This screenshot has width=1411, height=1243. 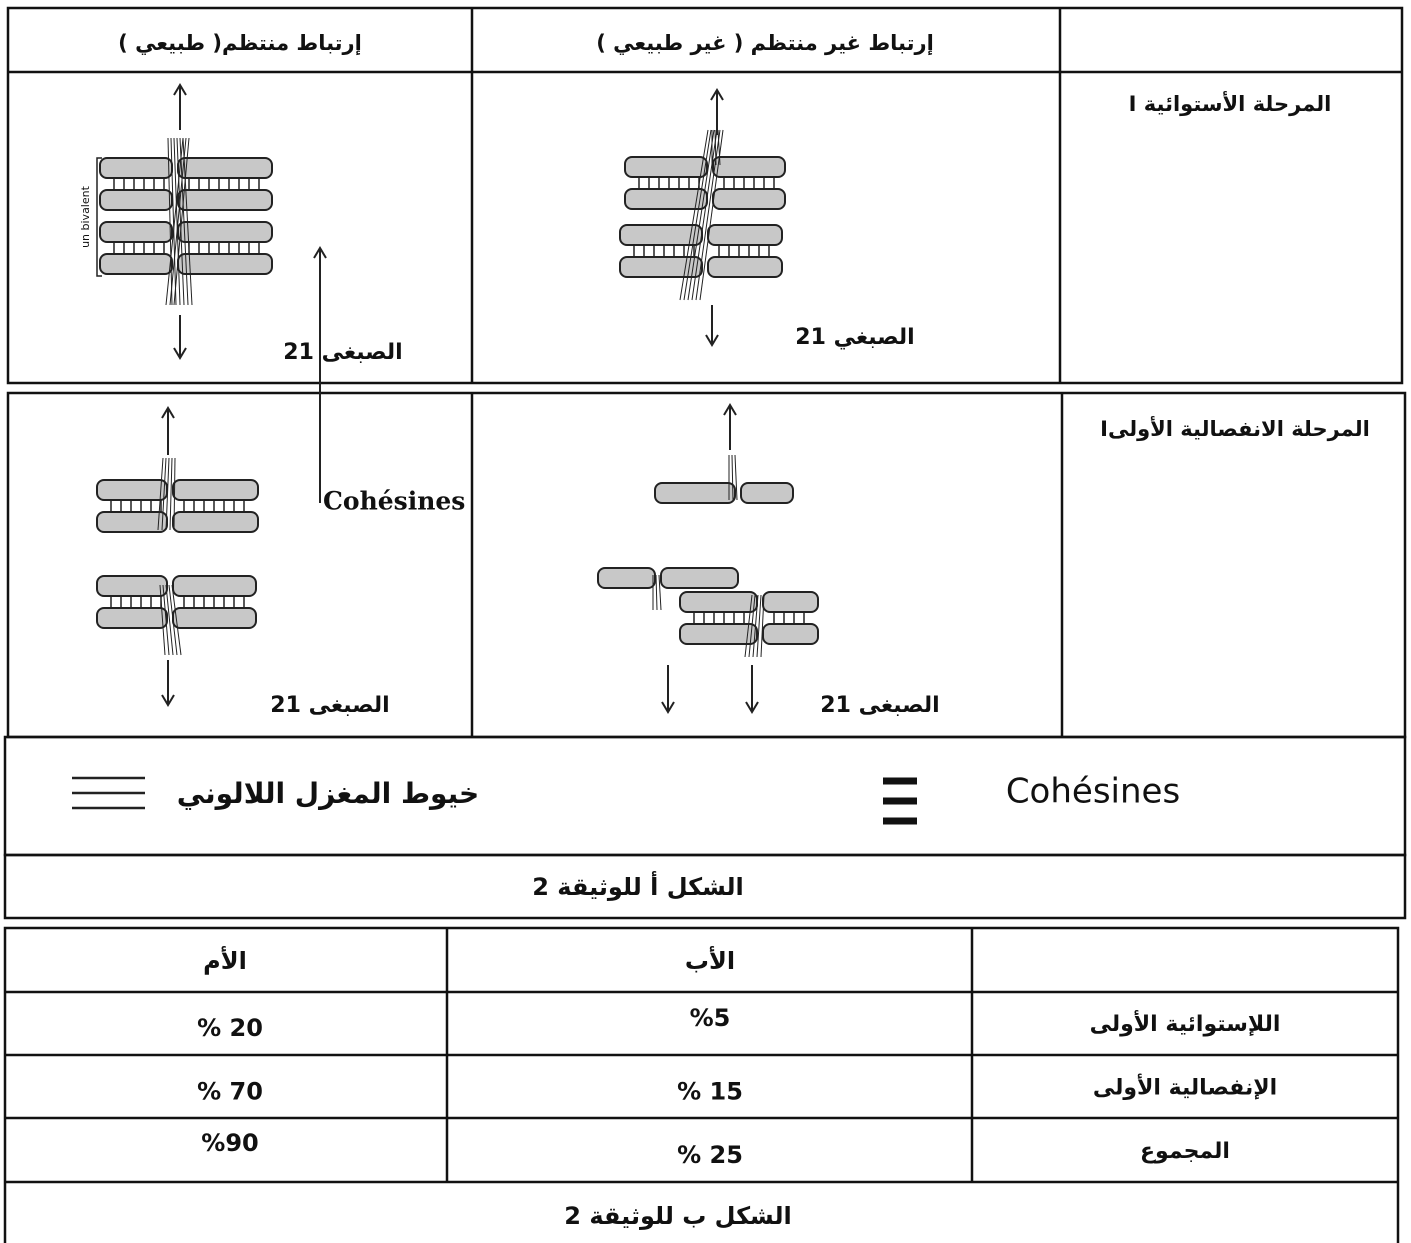 What do you see at coordinates (1093, 792) in the screenshot?
I see `legend-cohesins: Cohésines` at bounding box center [1093, 792].